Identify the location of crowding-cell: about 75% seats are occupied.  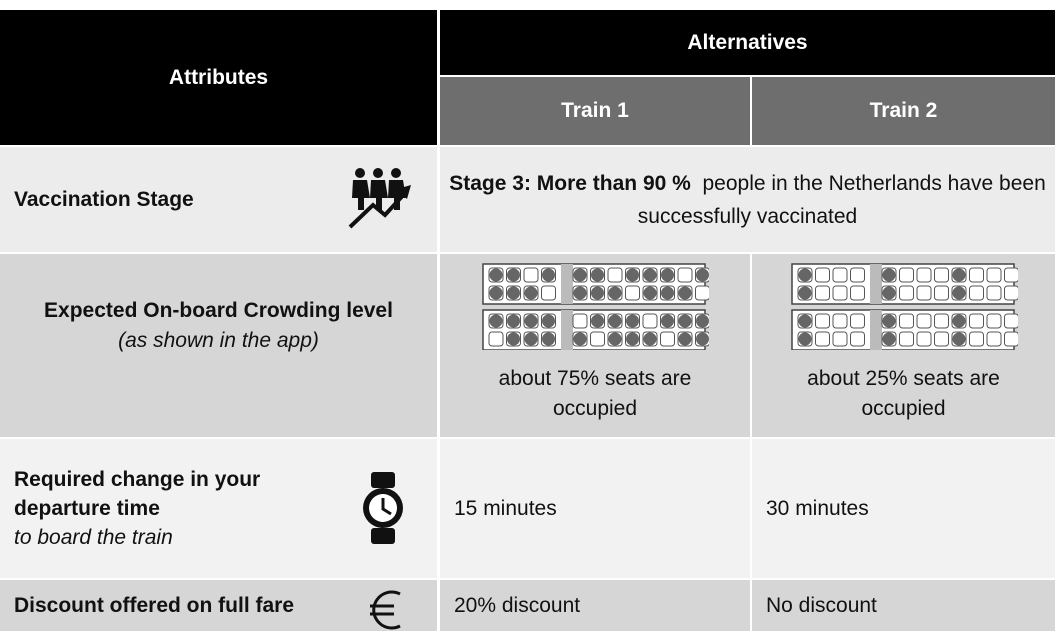
(595, 345).